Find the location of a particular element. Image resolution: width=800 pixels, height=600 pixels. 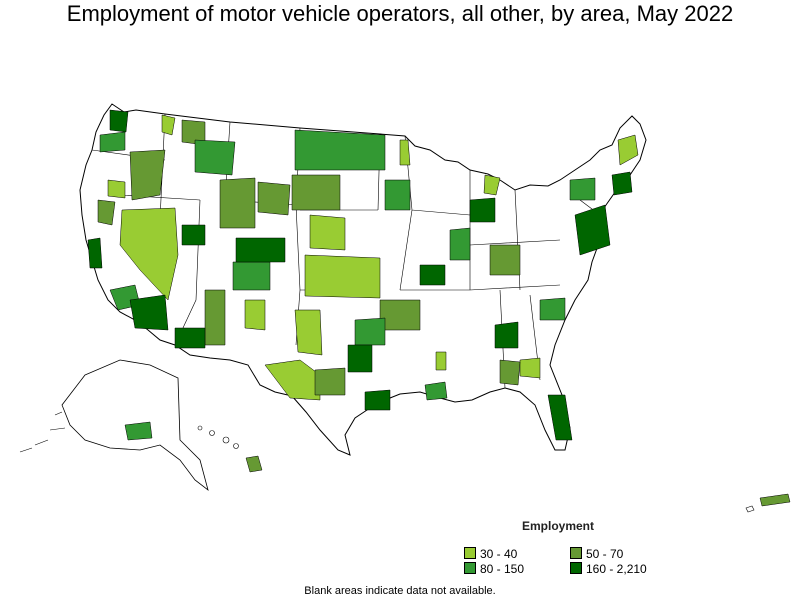

legend-label-160-2210: 160 - 2,210 is located at coordinates (616, 569).